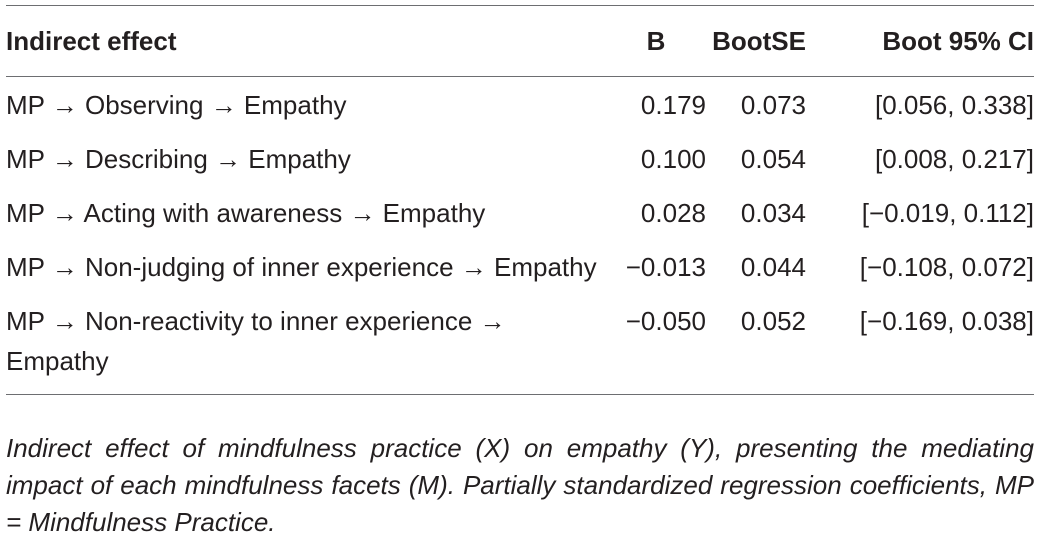 This screenshot has height=541, width=1040. What do you see at coordinates (665, 321) in the screenshot?
I see `cell-b: −0.050` at bounding box center [665, 321].